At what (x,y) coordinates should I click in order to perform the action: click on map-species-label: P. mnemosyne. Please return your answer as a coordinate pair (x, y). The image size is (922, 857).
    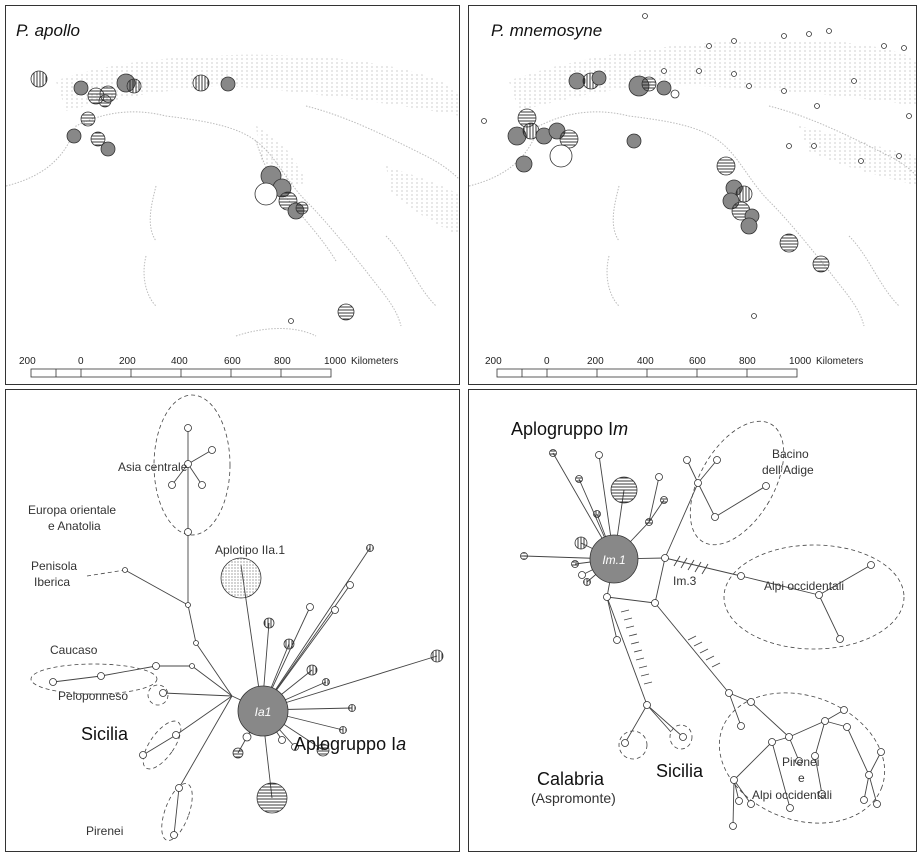
    Looking at the image, I should click on (546, 30).